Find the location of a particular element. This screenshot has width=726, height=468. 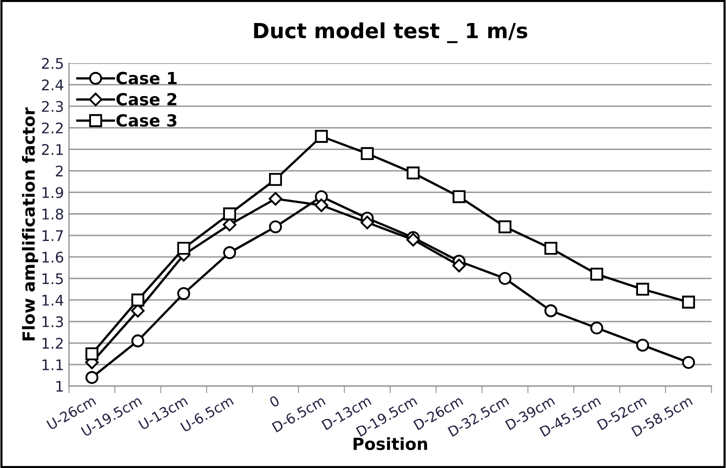

legend-label: Case 3 is located at coordinates (146, 120).